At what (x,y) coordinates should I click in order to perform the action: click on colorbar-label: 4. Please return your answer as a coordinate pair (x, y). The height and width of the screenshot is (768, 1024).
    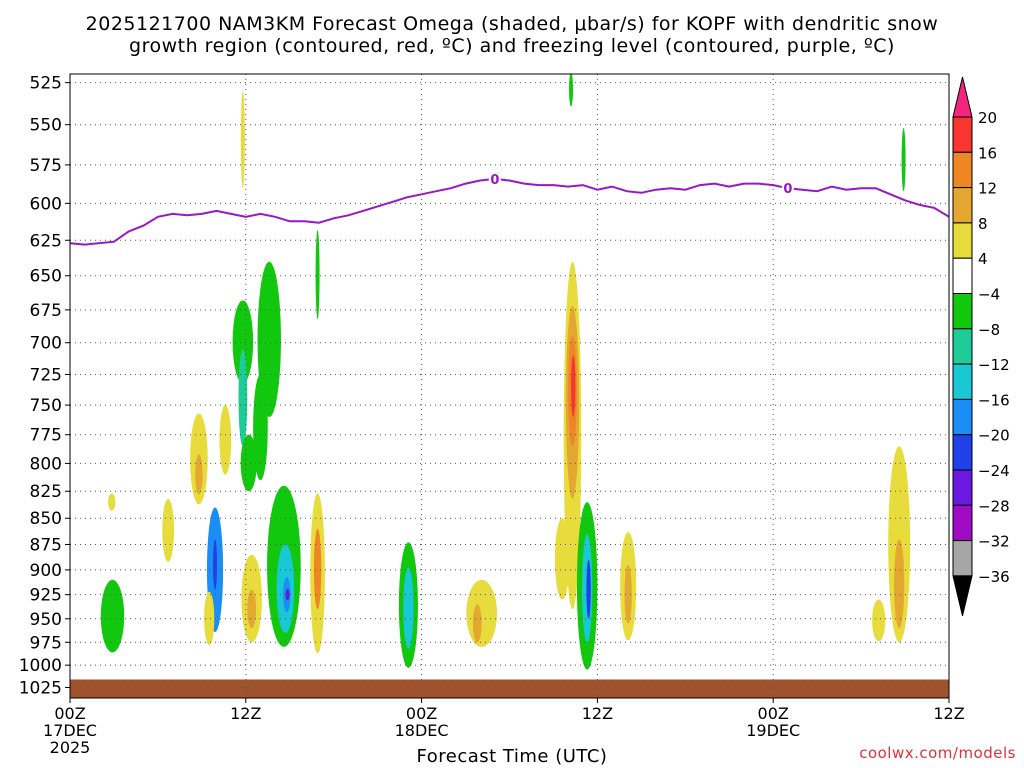
    Looking at the image, I should click on (983, 259).